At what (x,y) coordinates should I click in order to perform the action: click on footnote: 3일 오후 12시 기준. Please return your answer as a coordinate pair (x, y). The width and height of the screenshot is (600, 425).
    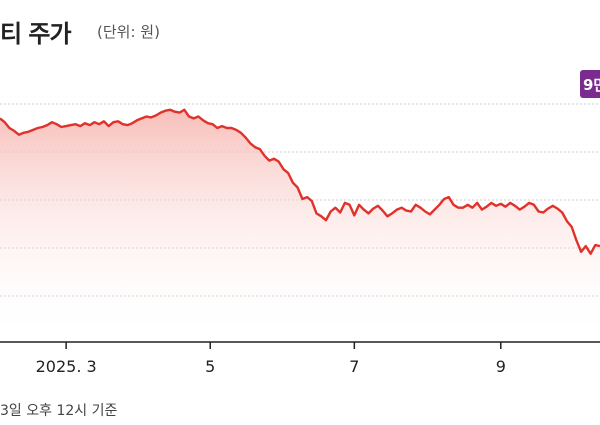
    Looking at the image, I should click on (59, 411).